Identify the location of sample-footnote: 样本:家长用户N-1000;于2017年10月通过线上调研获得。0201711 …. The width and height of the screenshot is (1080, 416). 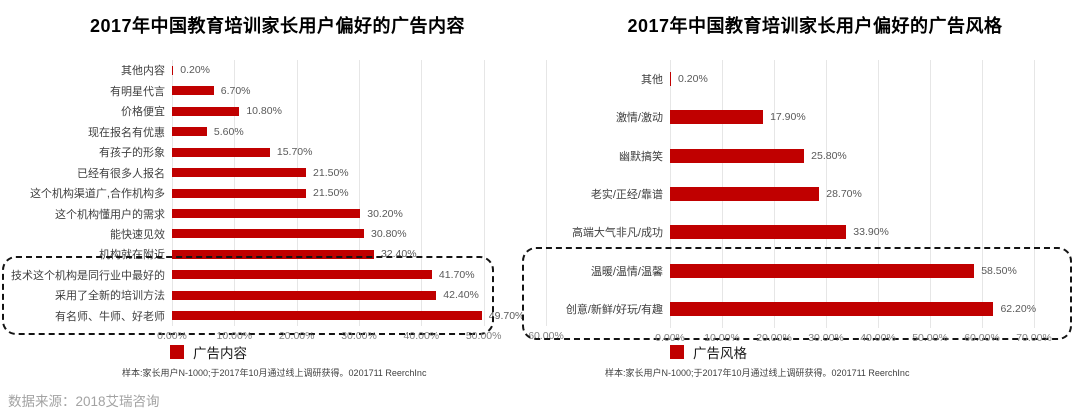
(757, 373).